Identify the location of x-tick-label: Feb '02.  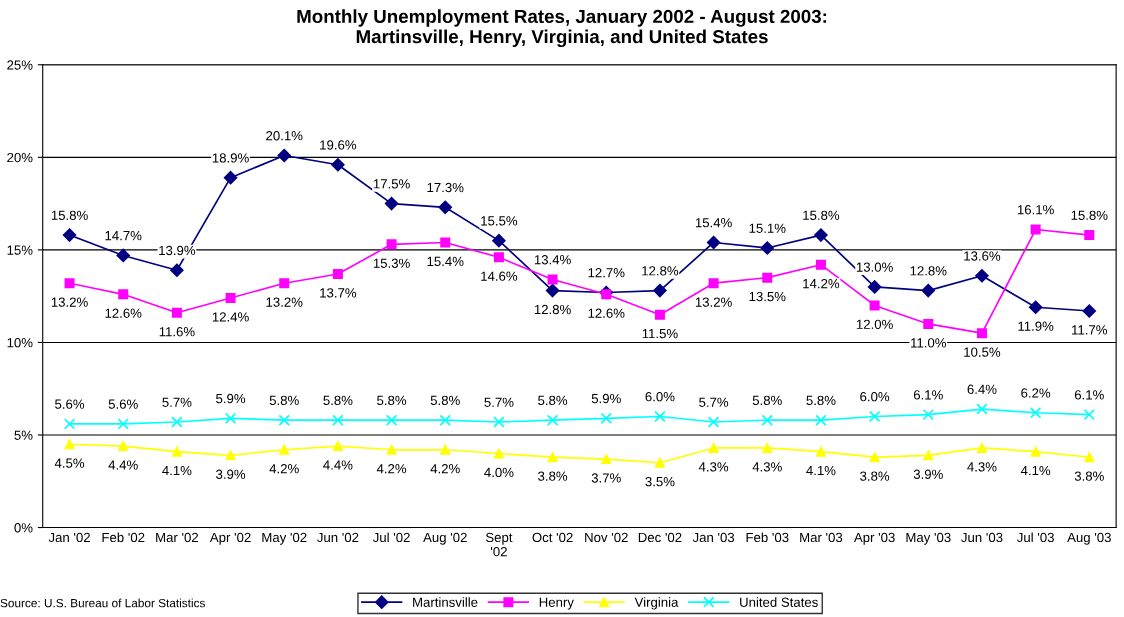
(123, 537).